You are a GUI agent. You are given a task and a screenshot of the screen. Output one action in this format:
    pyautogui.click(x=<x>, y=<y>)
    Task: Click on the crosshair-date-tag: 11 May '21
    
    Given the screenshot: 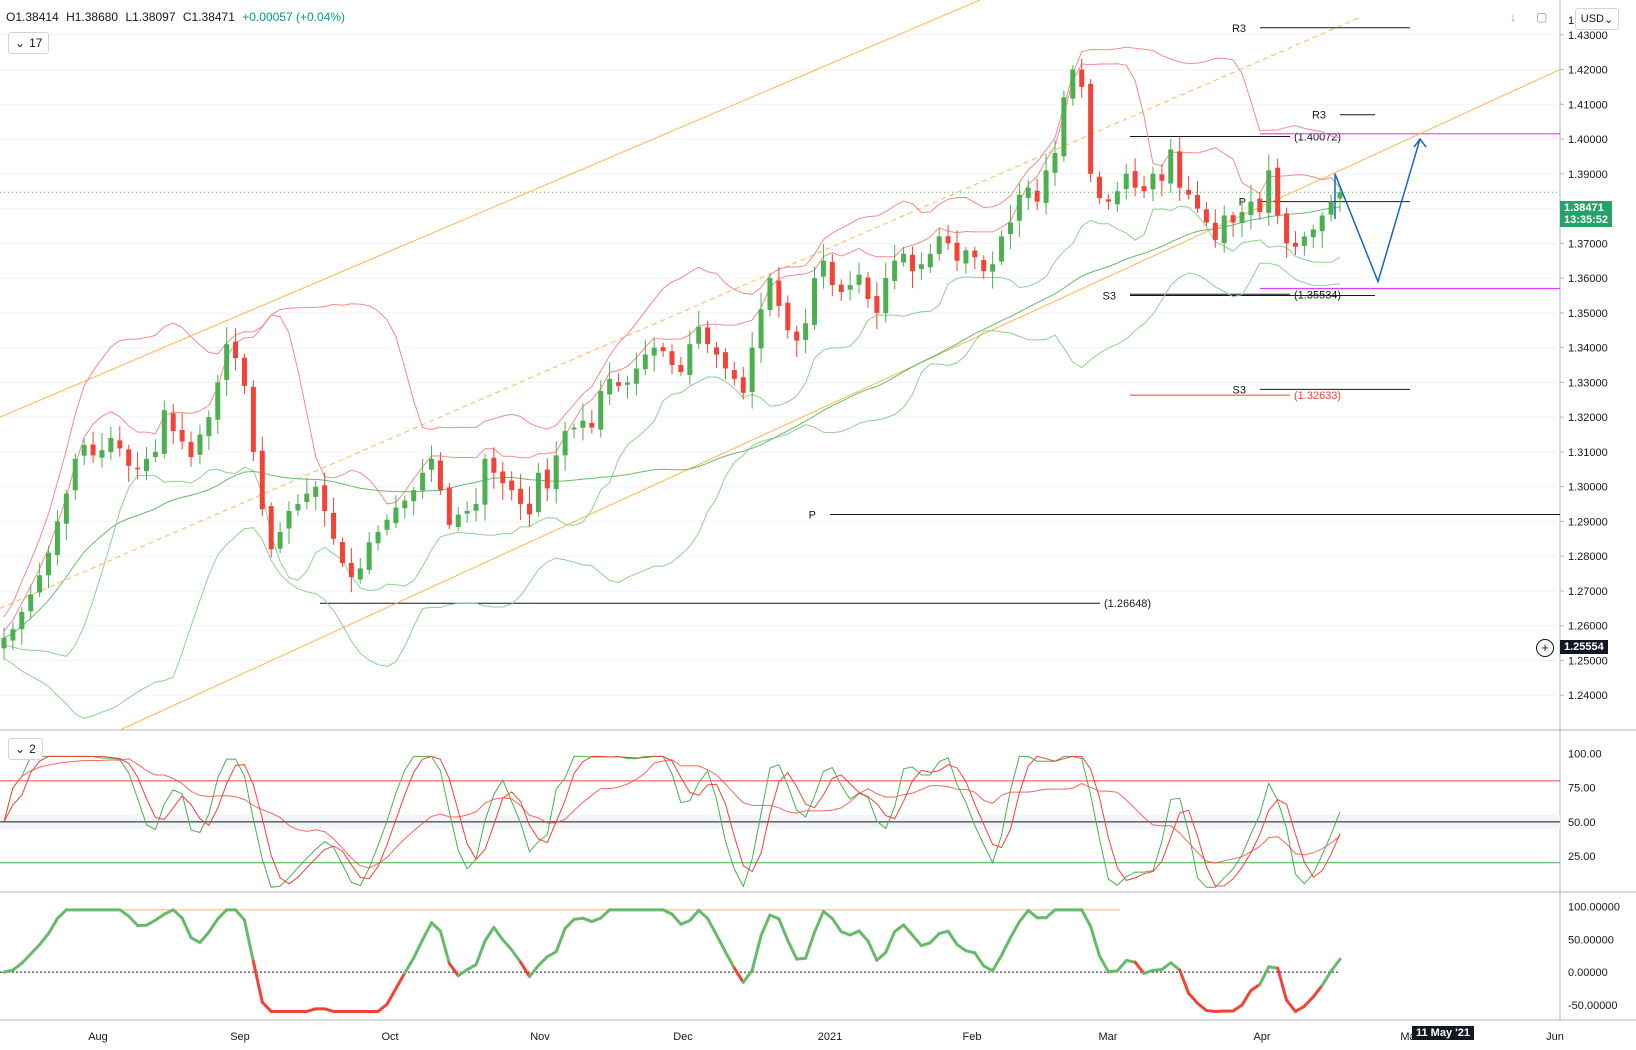 What is the action you would take?
    pyautogui.click(x=1443, y=1033)
    